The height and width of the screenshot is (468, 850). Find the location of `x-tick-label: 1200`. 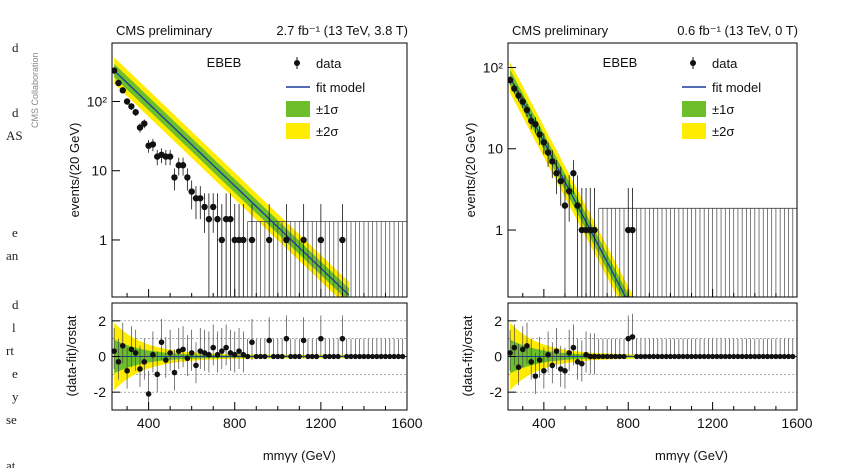

x-tick-label: 1200 is located at coordinates (712, 423).